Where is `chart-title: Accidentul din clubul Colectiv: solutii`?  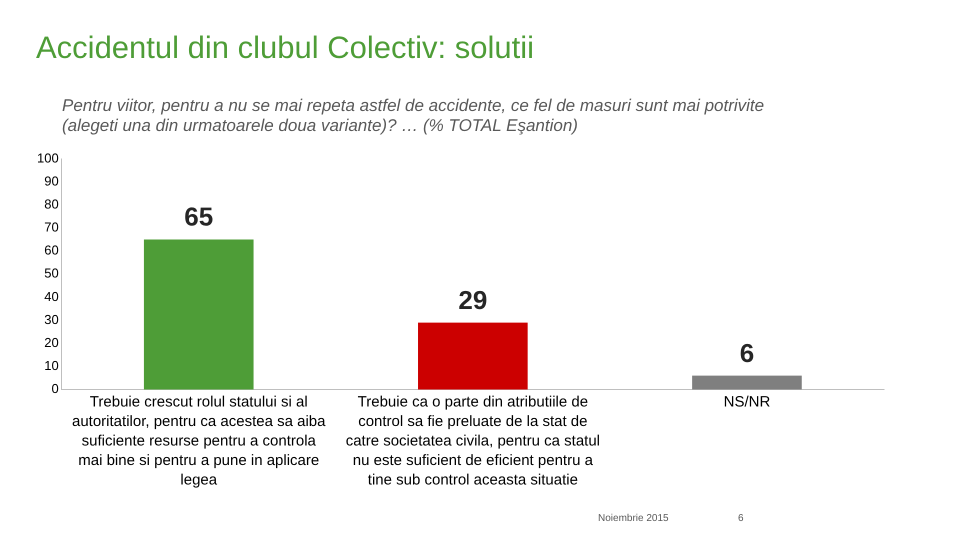 chart-title: Accidentul din clubul Colectiv: solutii is located at coordinates (285, 48).